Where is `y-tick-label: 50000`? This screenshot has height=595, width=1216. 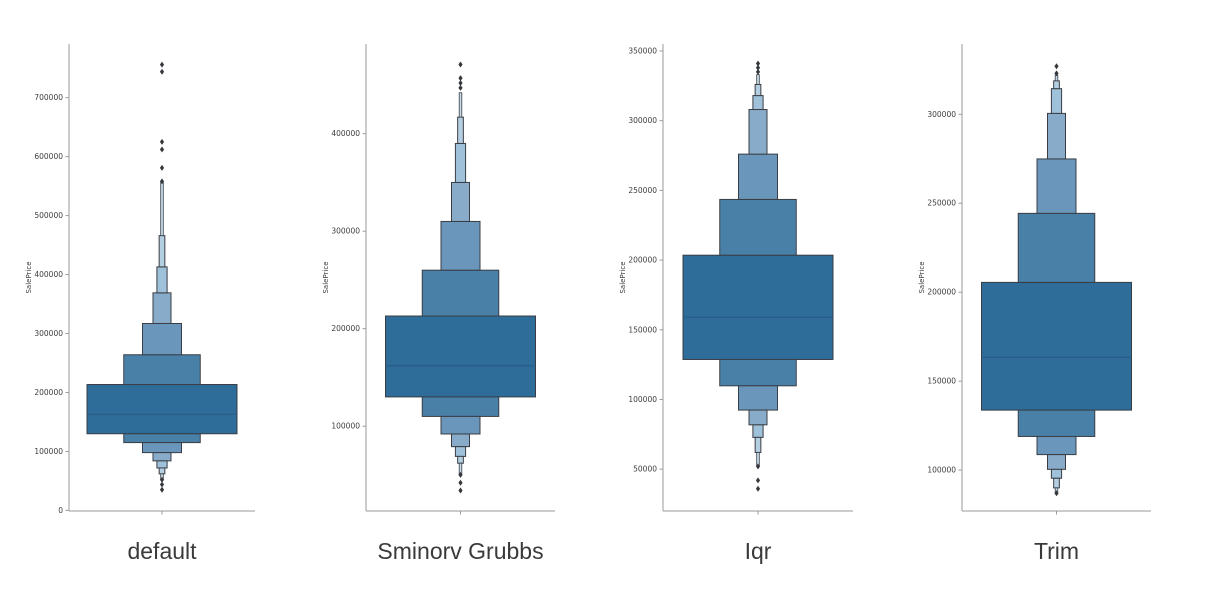 y-tick-label: 50000 is located at coordinates (645, 469).